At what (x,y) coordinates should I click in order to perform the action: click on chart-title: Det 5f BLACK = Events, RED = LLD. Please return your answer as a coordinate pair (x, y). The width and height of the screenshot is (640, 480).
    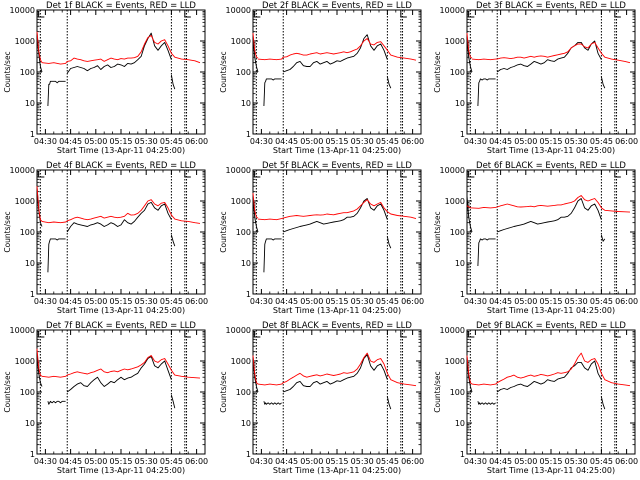
    Looking at the image, I should click on (337, 166).